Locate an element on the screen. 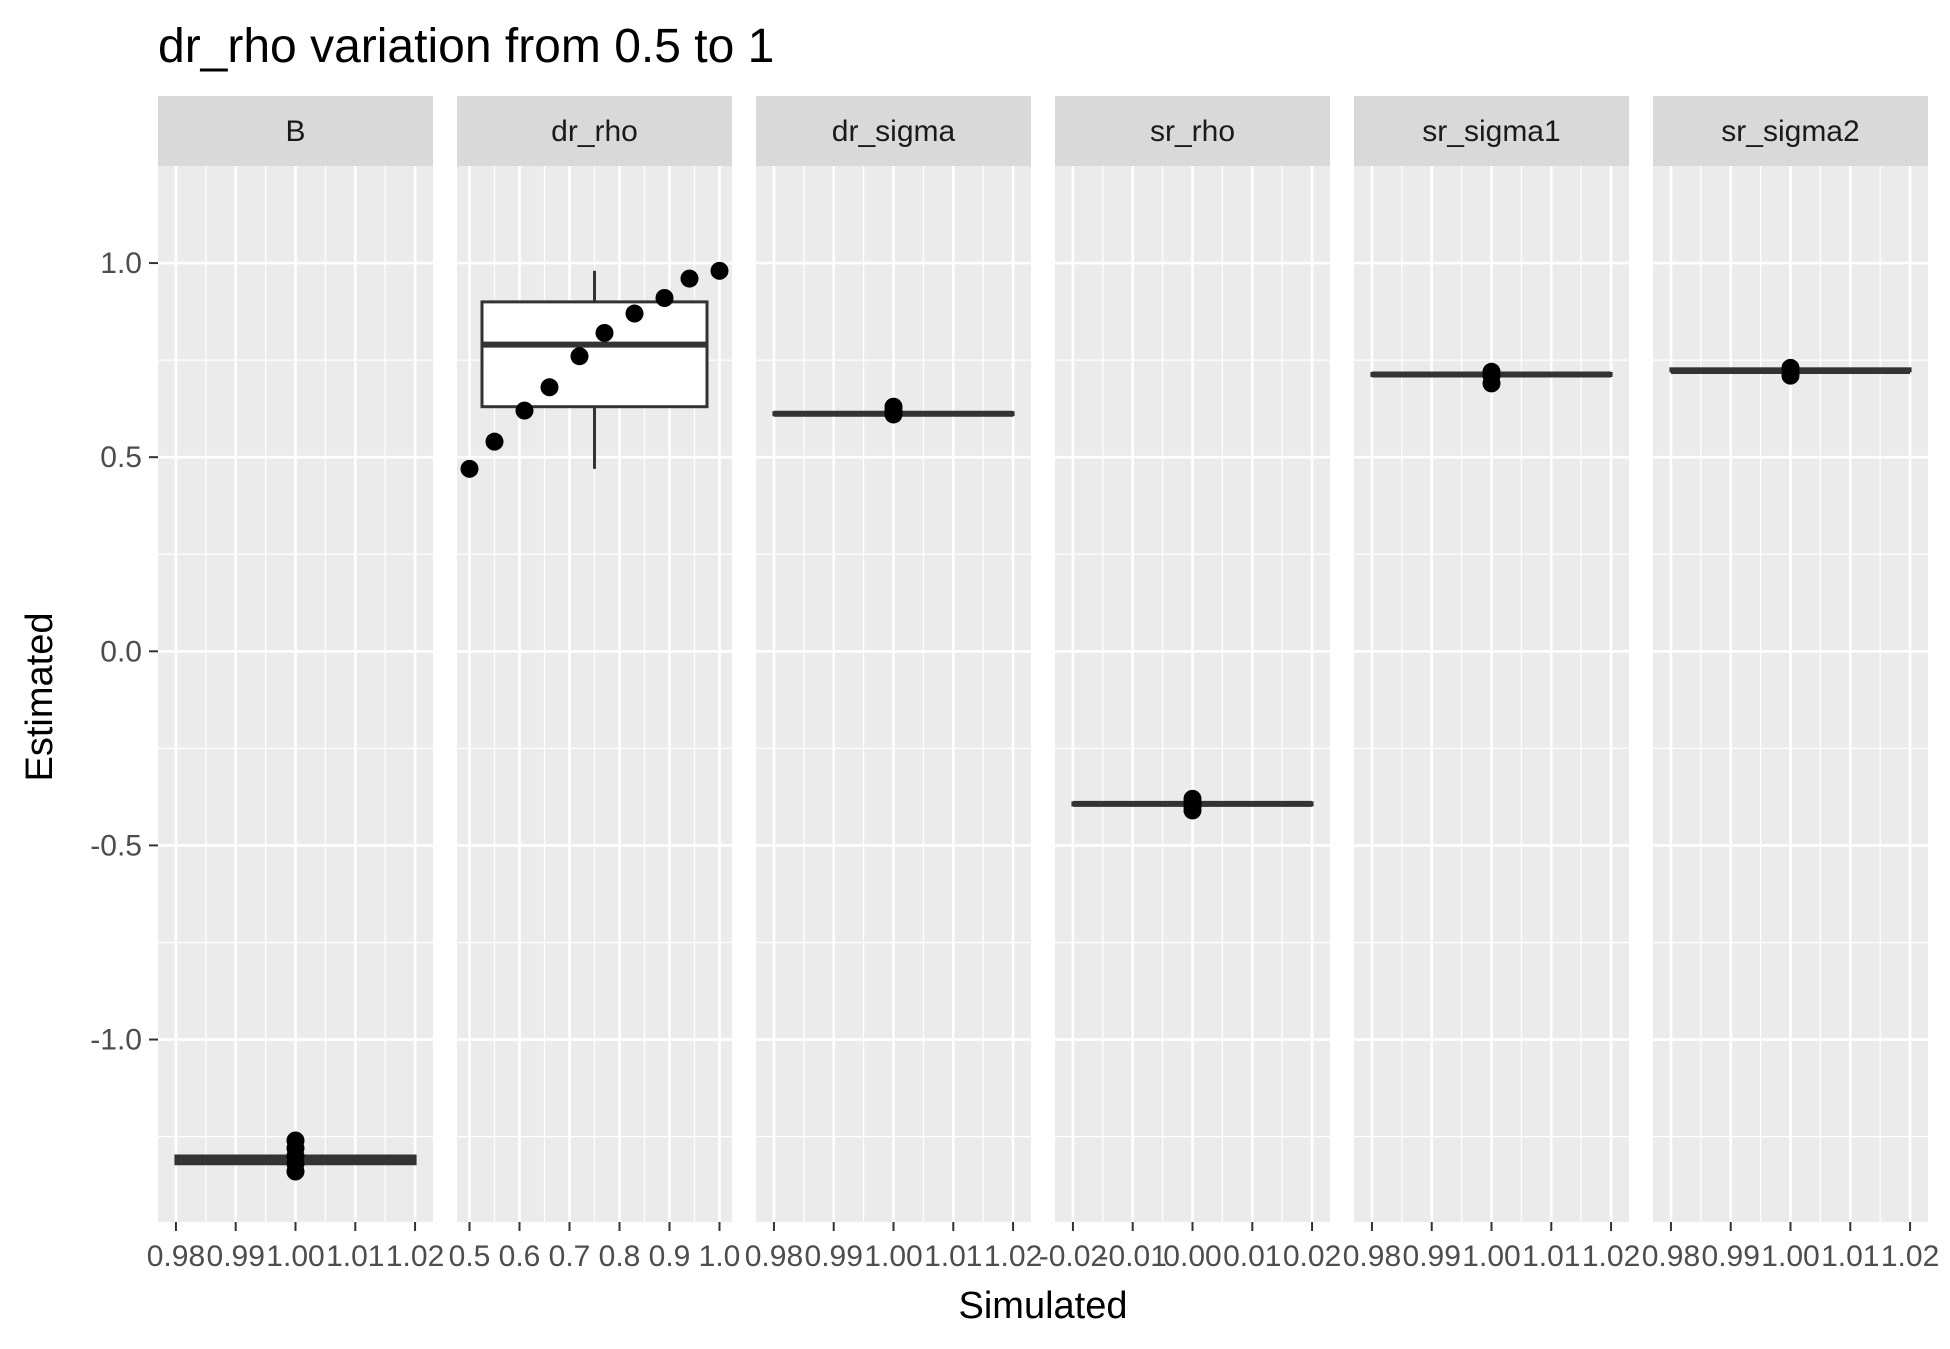 This screenshot has width=1950, height=1349. x-tick-label: 0.02 is located at coordinates (1312, 1256).